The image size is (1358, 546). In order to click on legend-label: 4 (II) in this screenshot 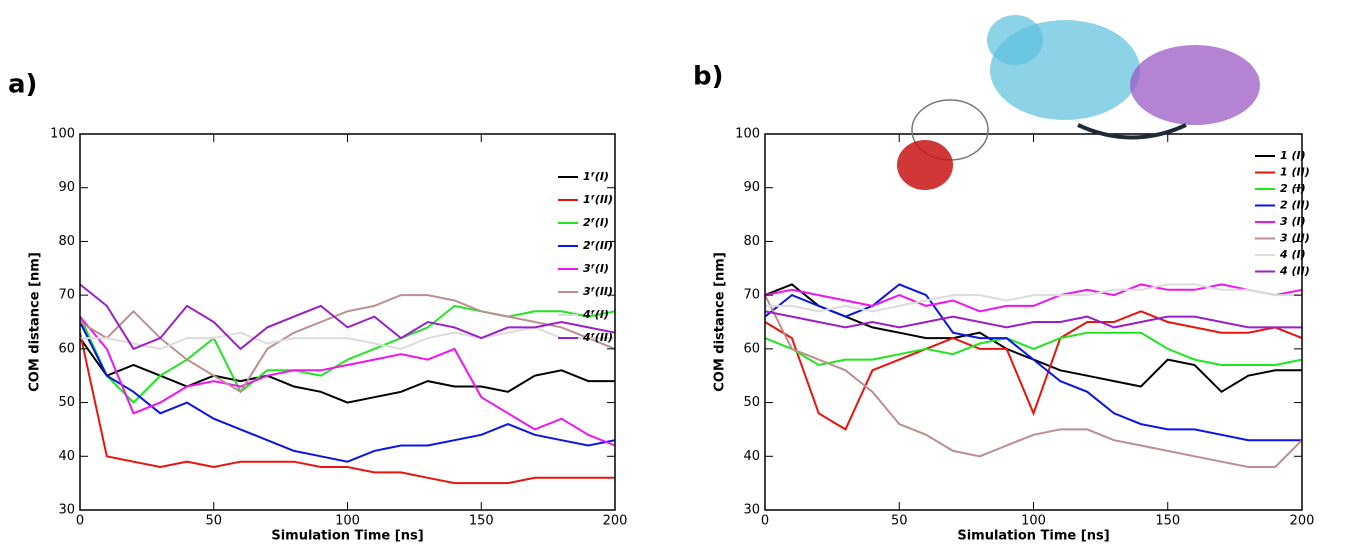, I will do `click(1294, 271)`.